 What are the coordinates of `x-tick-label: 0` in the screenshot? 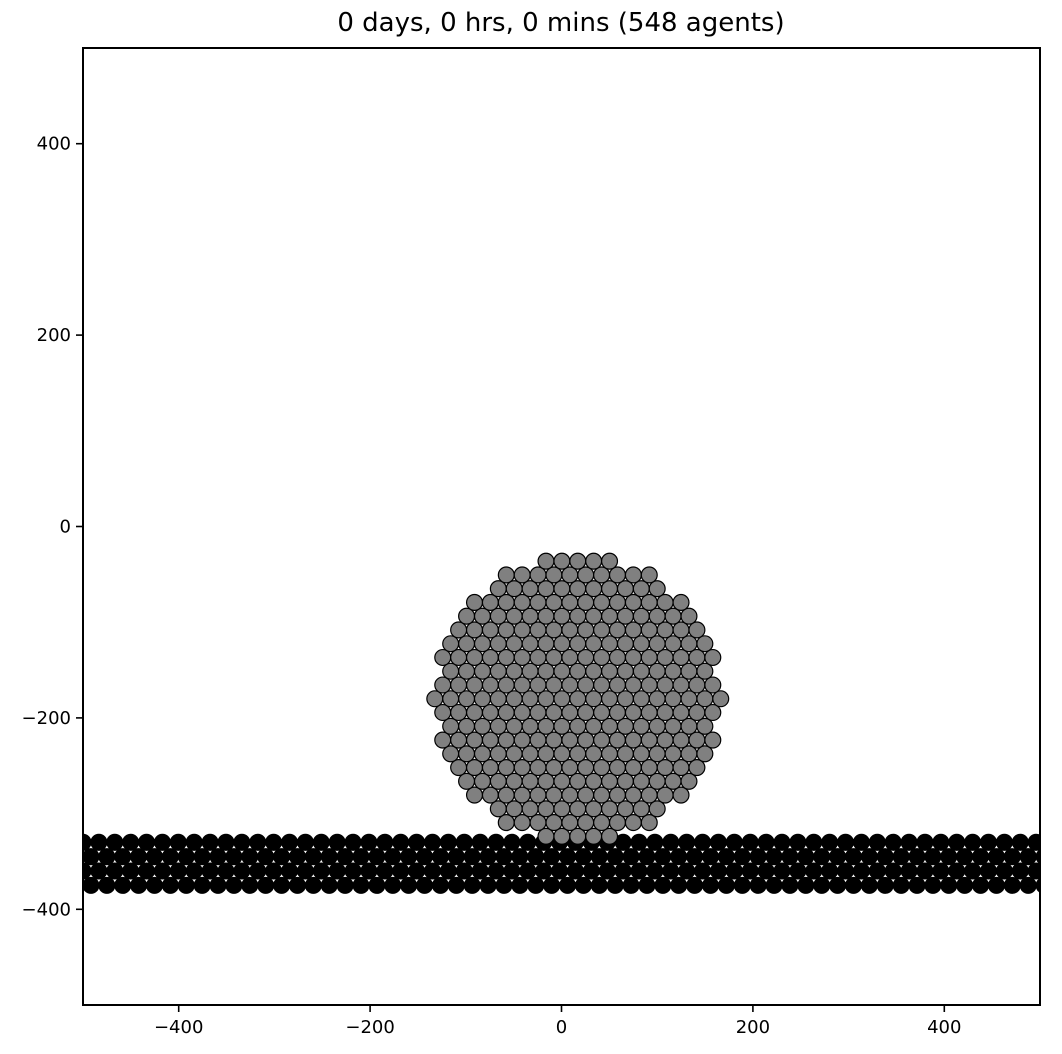 It's located at (561, 1027).